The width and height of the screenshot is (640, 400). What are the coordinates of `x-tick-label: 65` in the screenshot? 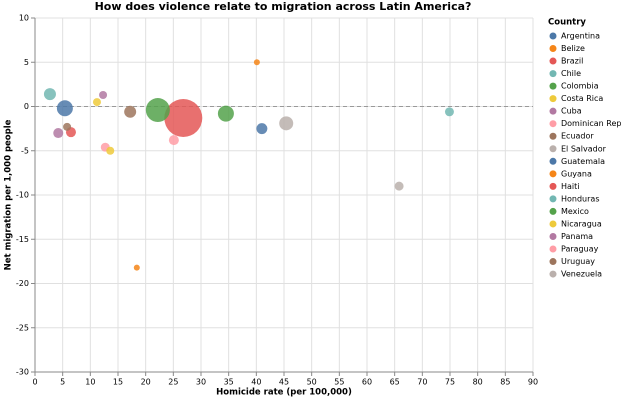 It's located at (395, 382).